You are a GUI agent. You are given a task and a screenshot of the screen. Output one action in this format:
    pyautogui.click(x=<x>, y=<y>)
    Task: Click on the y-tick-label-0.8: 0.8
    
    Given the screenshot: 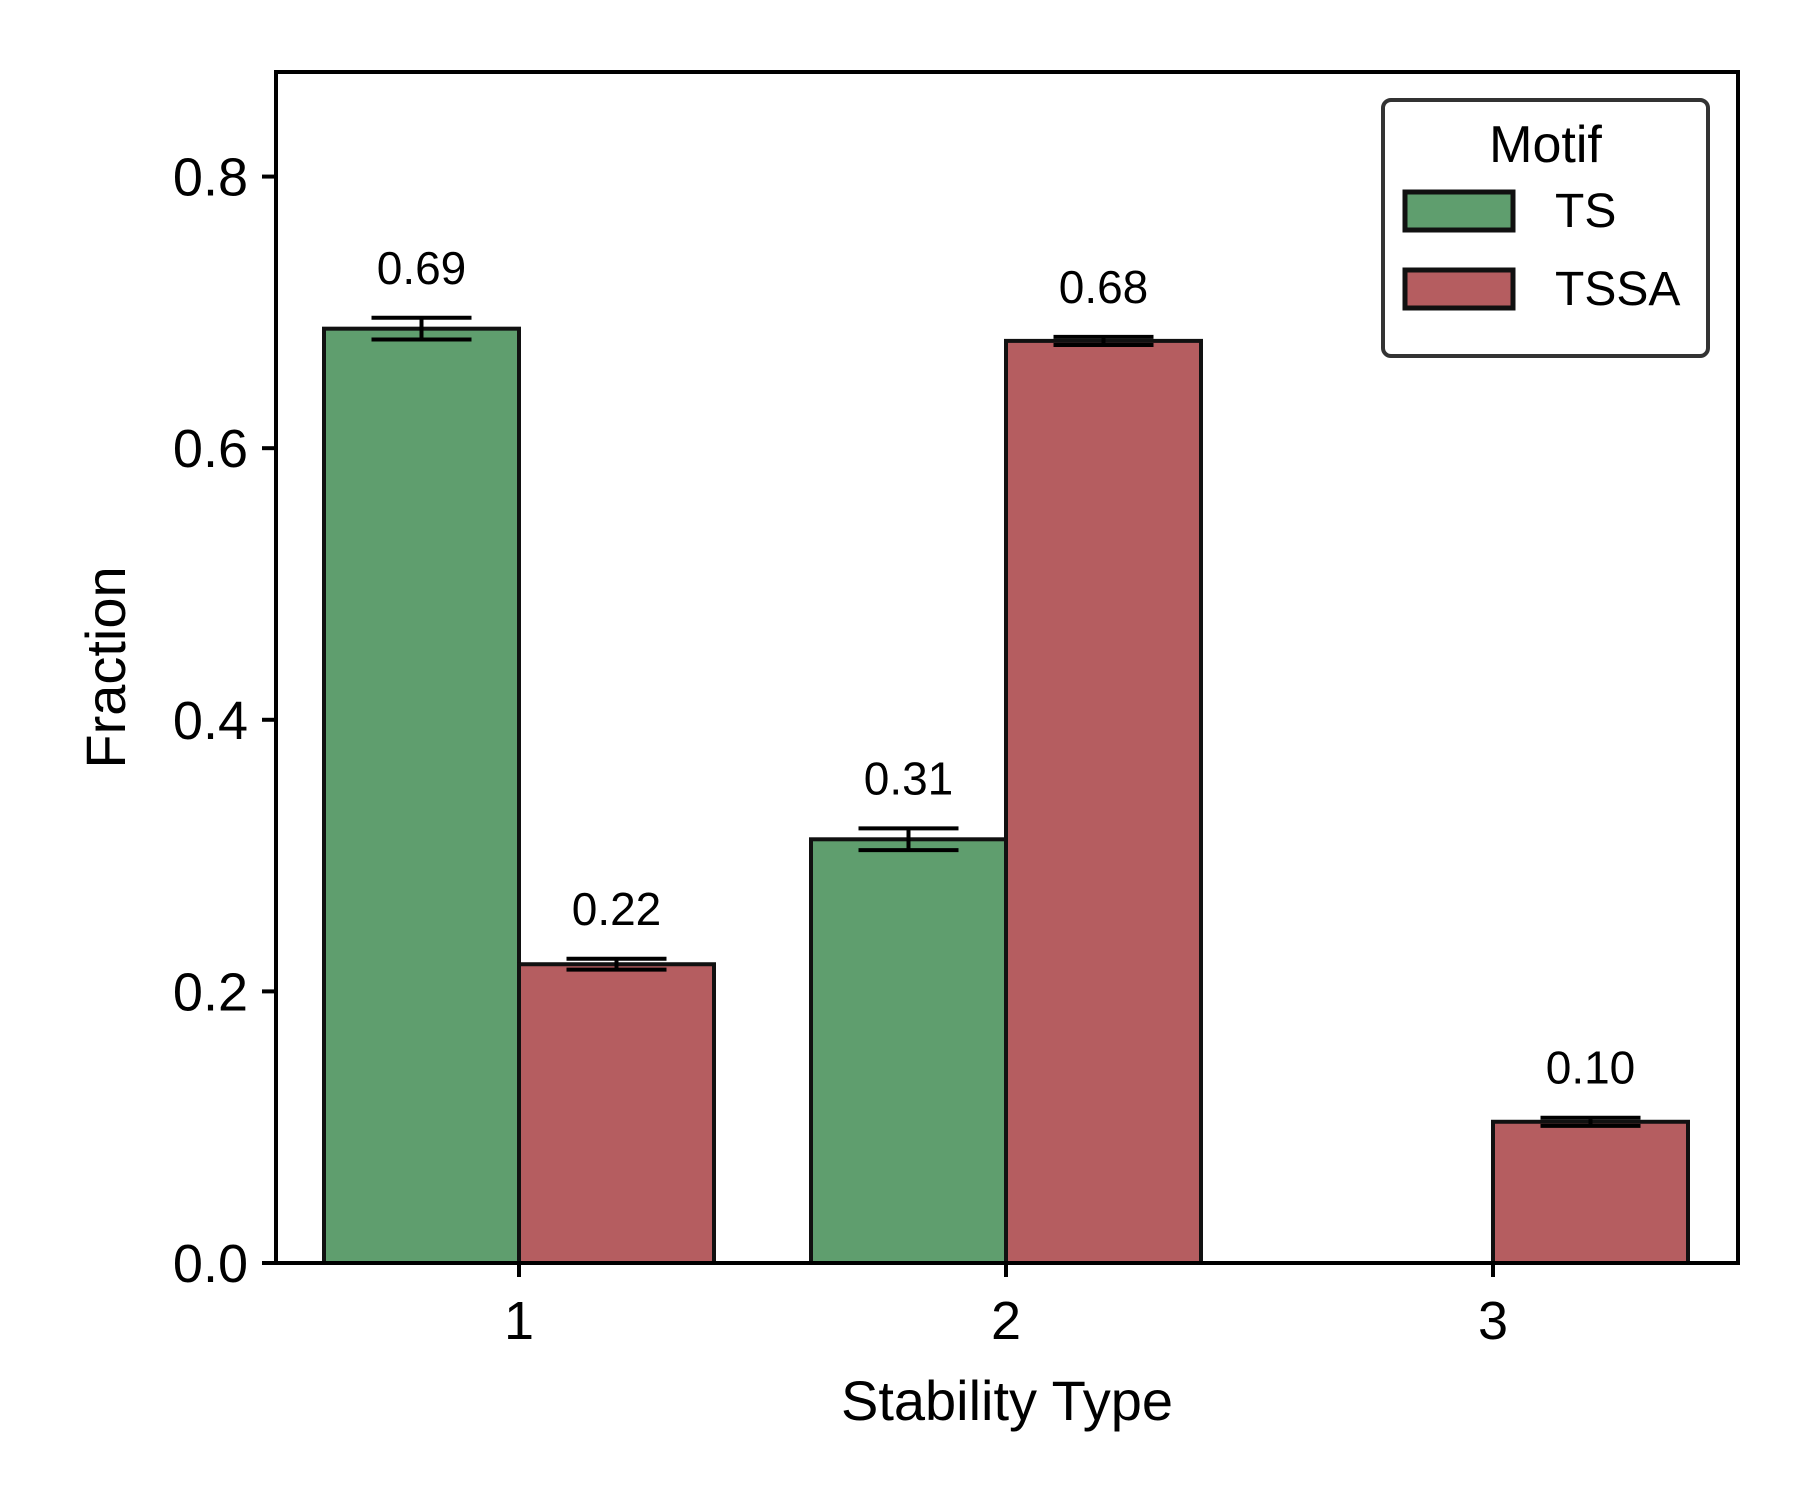 What is the action you would take?
    pyautogui.click(x=210, y=178)
    